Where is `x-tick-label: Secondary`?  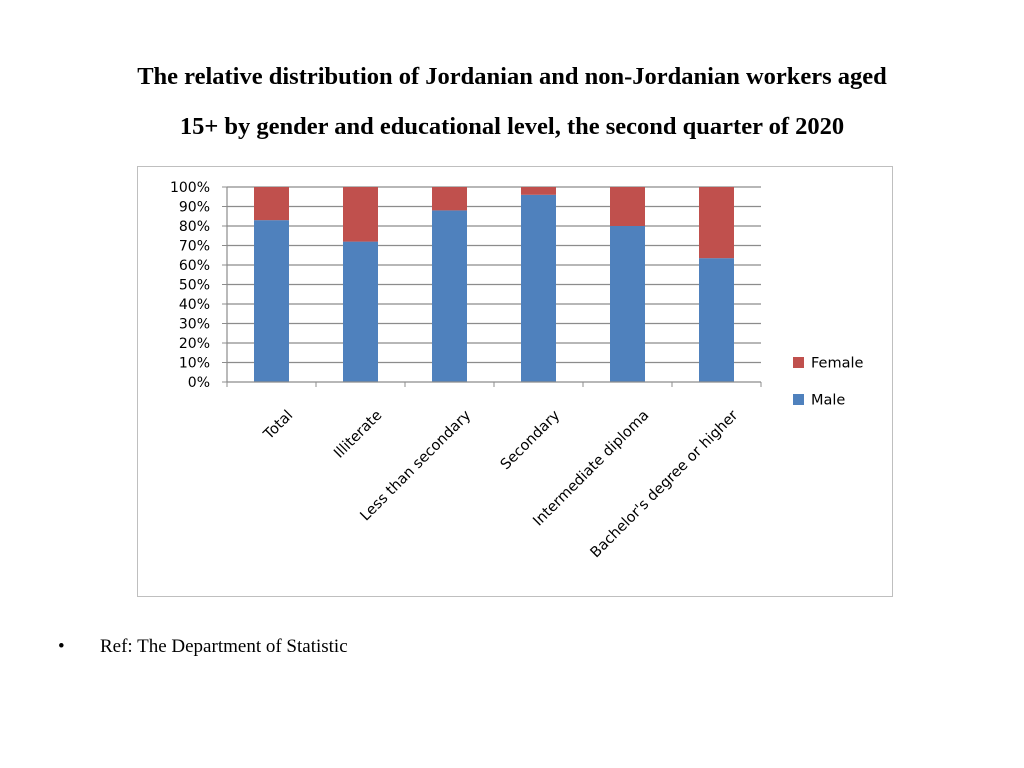 x-tick-label: Secondary is located at coordinates (531, 440).